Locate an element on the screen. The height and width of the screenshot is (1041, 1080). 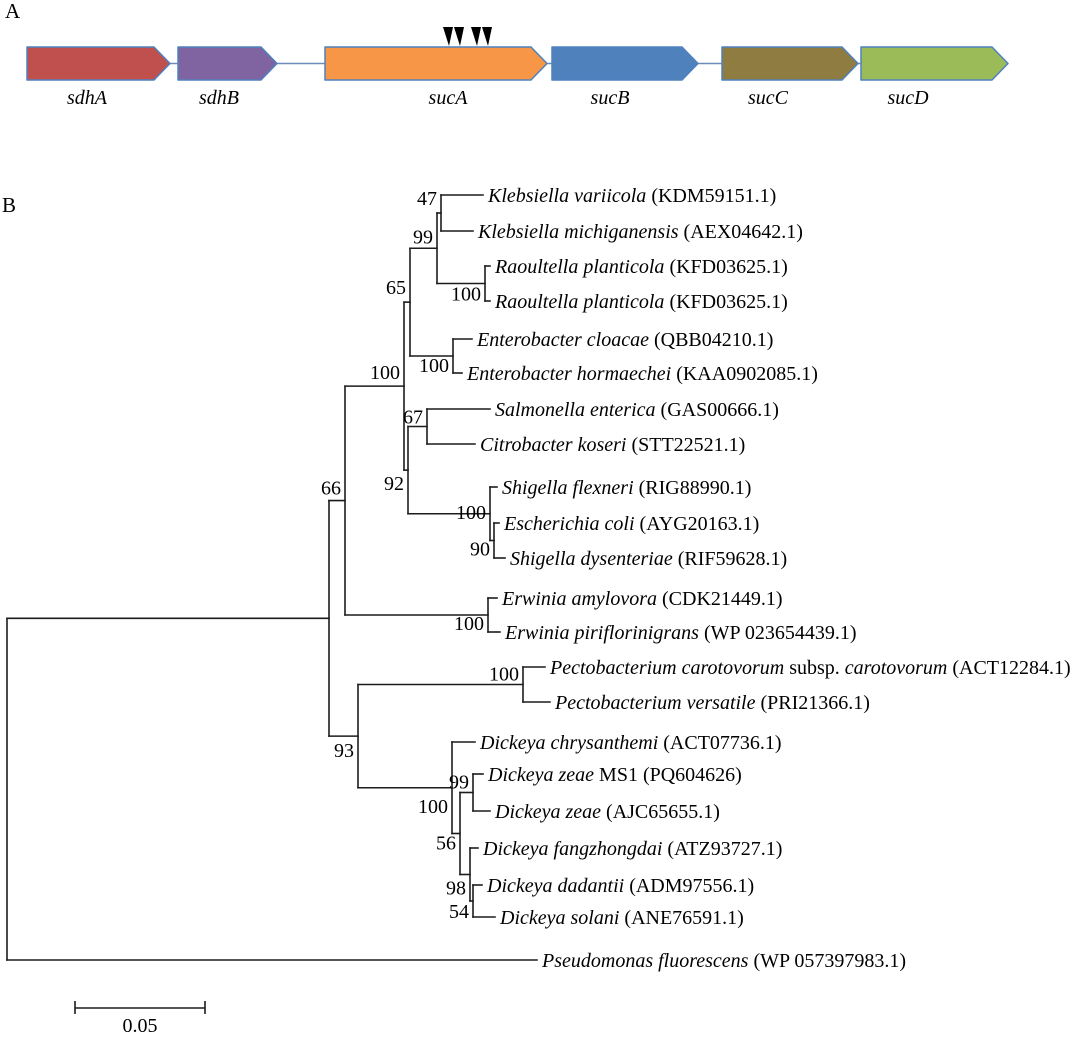
gene-arrow-sdhA is located at coordinates (98, 63).